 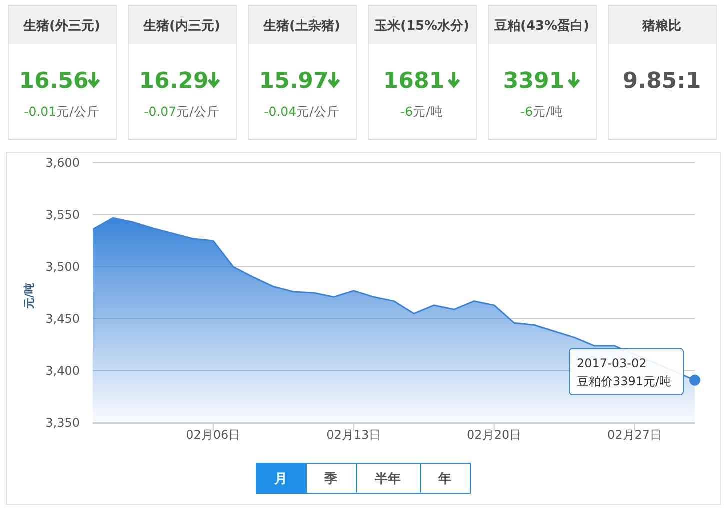 I want to click on category-label: 生猪(土杂猪), so click(x=301, y=26).